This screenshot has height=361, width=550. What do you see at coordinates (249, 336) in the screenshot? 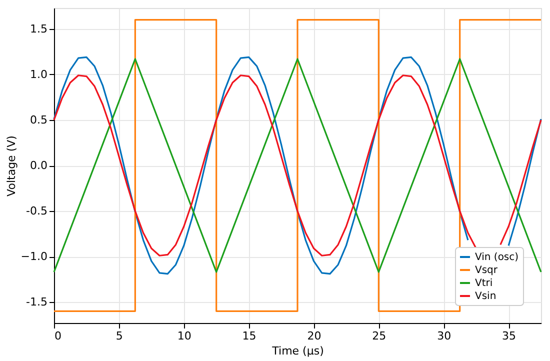
I see `x-tick-label: 15` at bounding box center [249, 336].